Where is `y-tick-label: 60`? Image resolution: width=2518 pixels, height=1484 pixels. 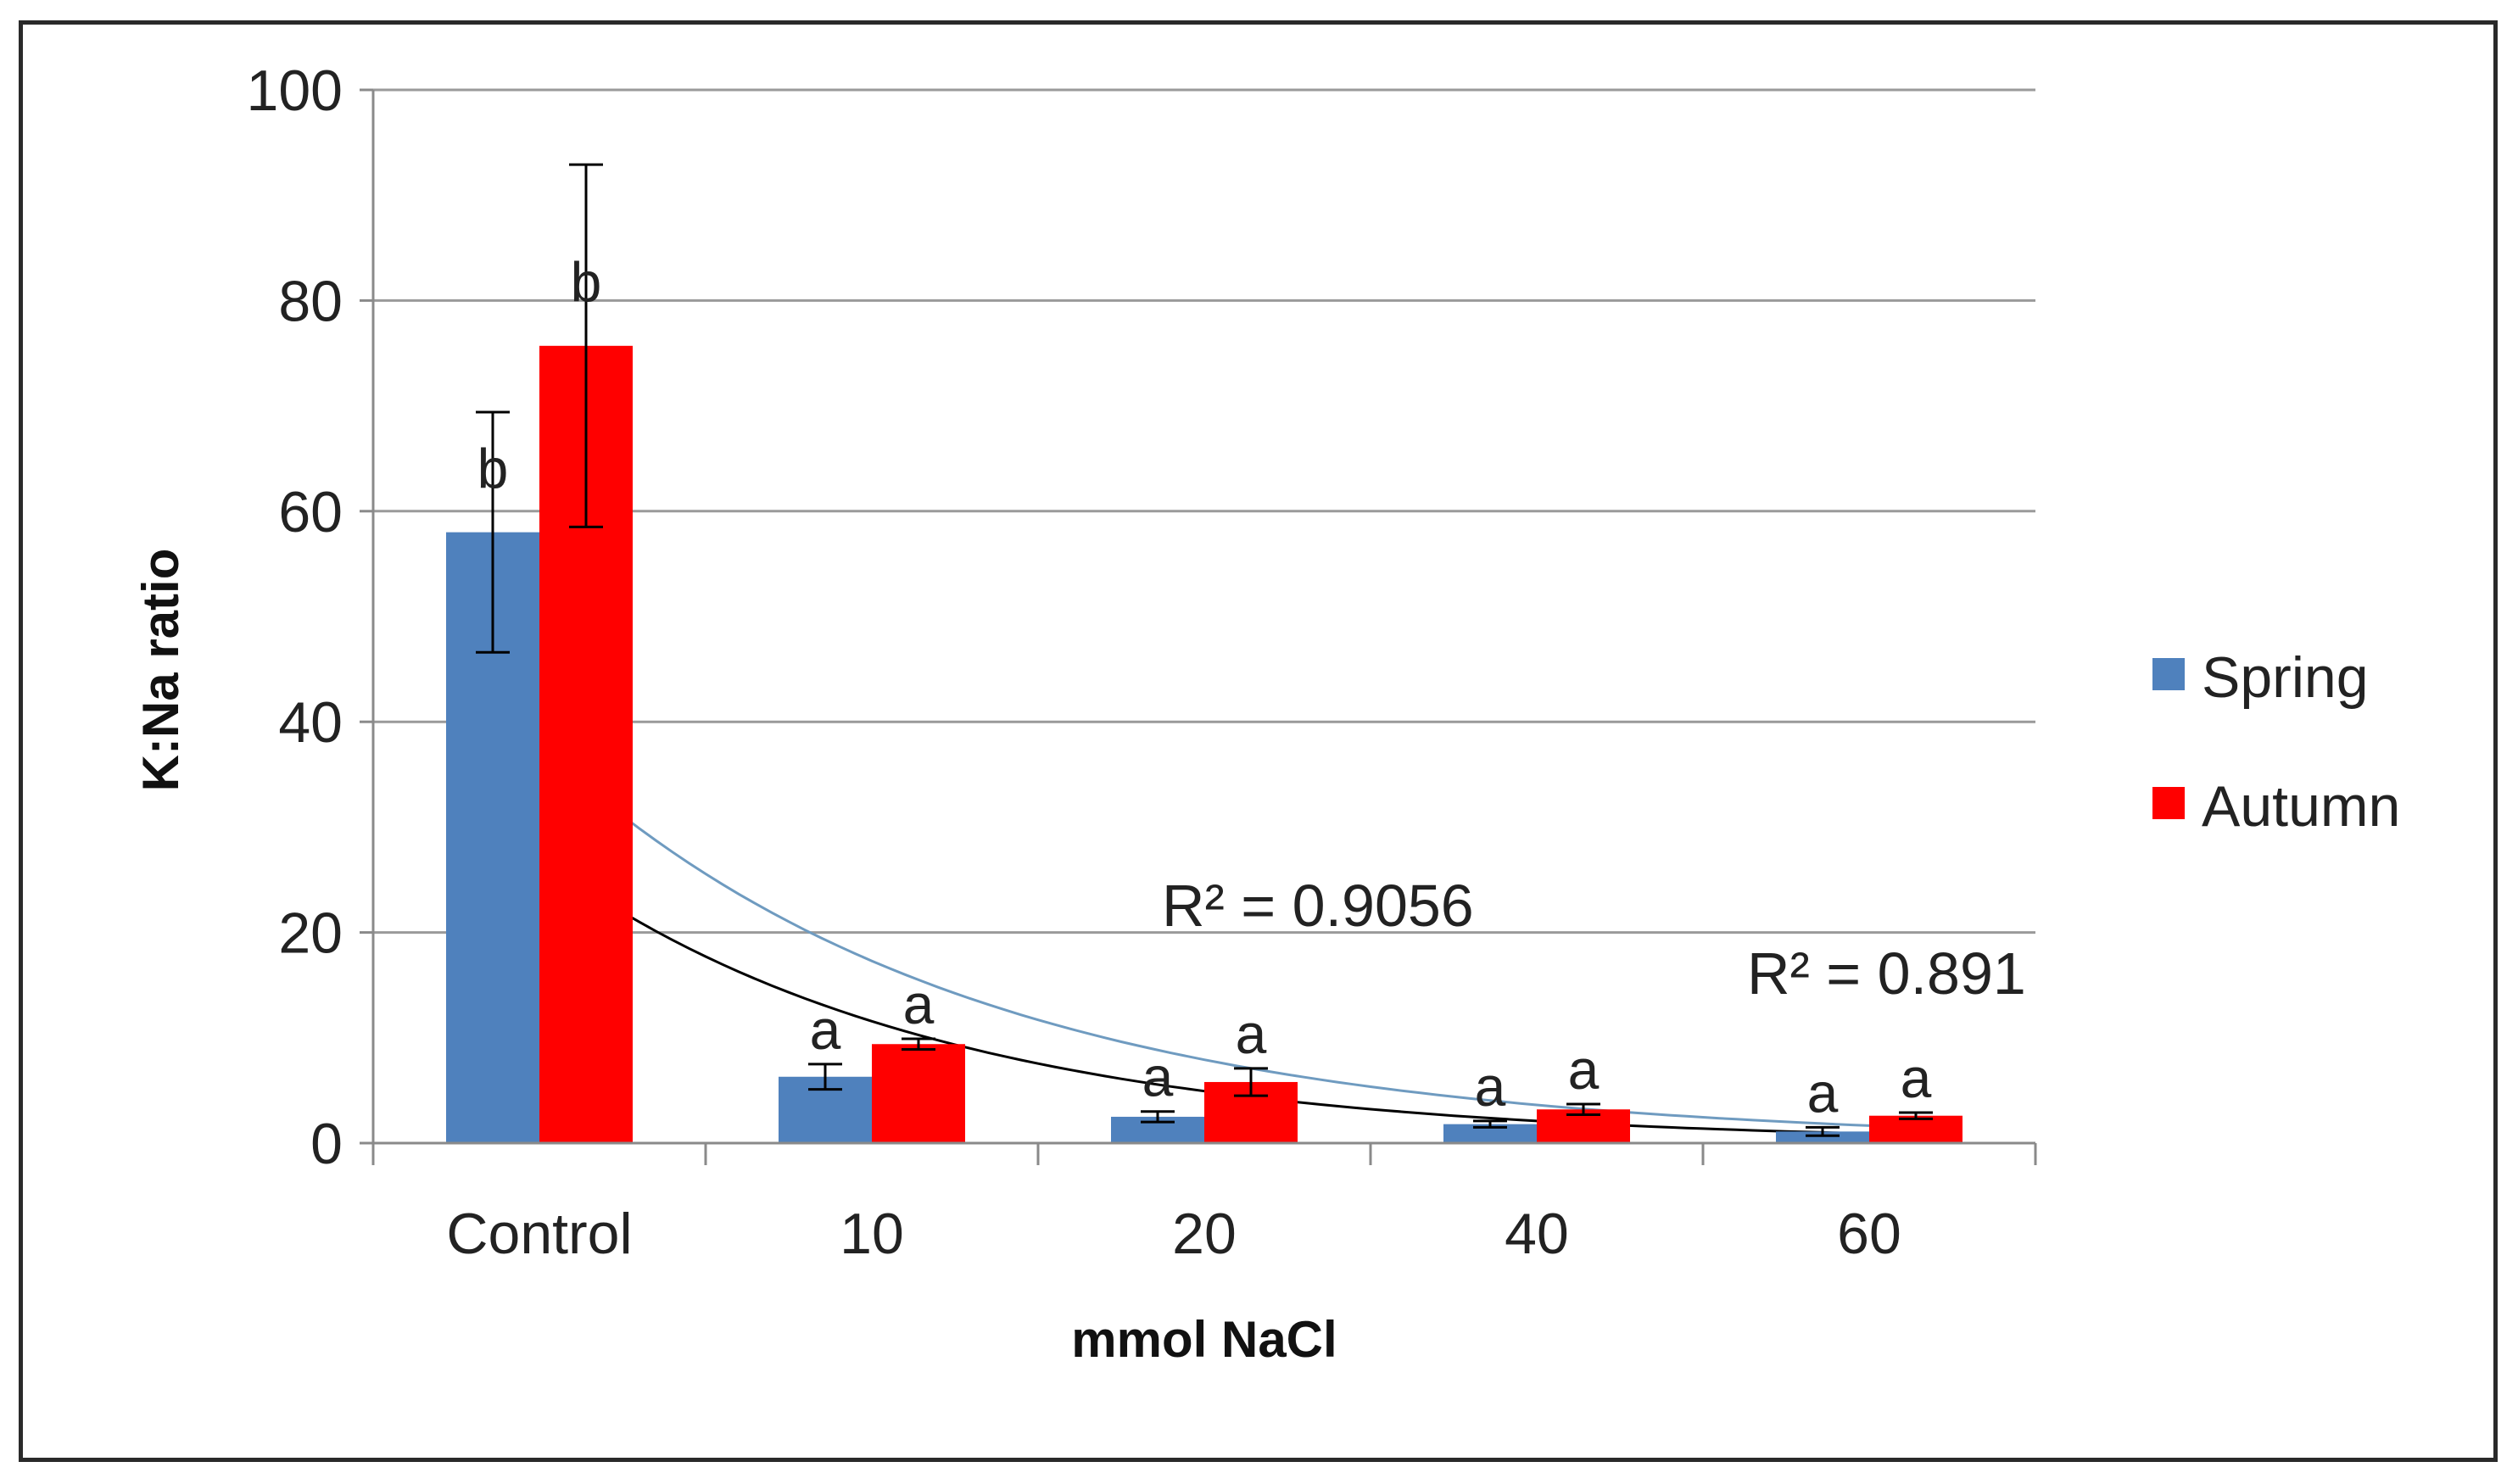
y-tick-label: 60 is located at coordinates (310, 512).